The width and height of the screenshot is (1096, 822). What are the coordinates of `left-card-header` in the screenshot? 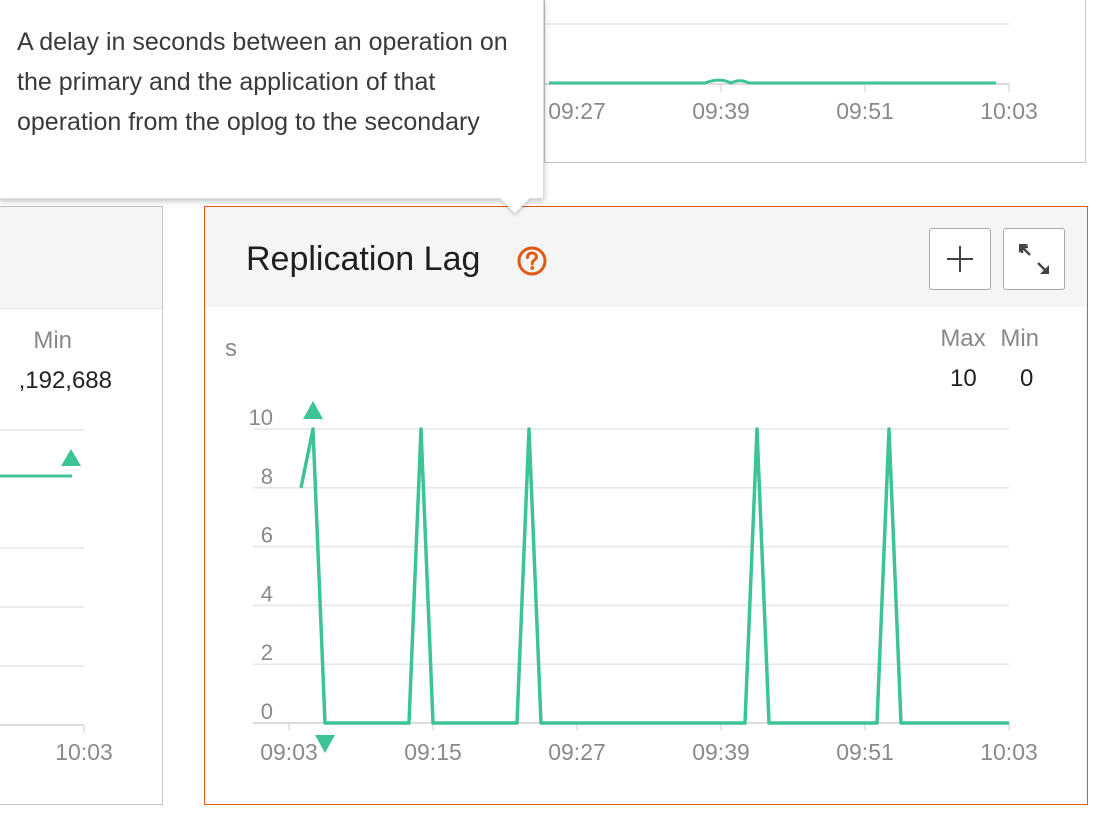 It's located at (81, 258).